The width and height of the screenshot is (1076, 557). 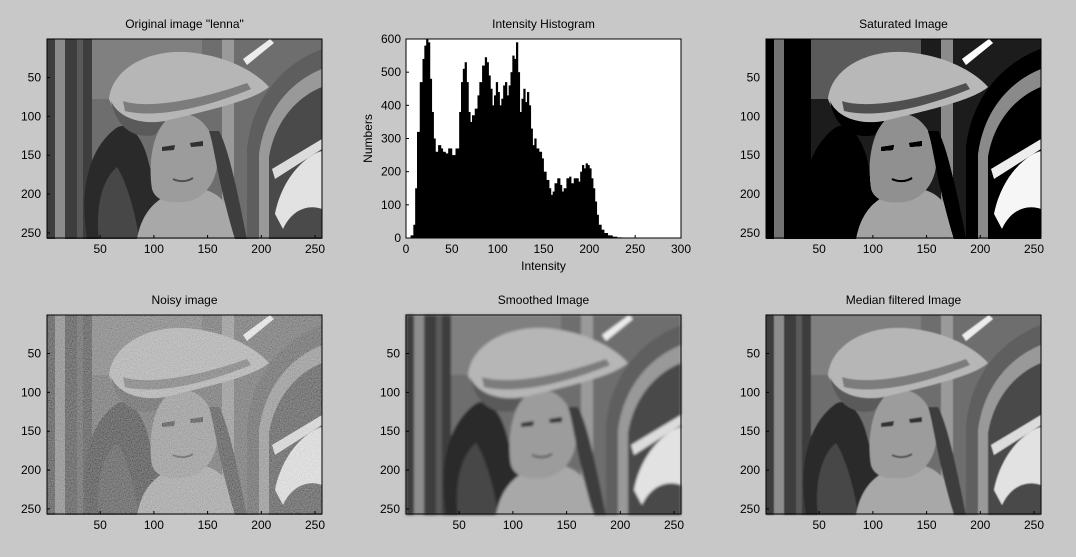 I want to click on y-tick-label: 400, so click(x=391, y=105).